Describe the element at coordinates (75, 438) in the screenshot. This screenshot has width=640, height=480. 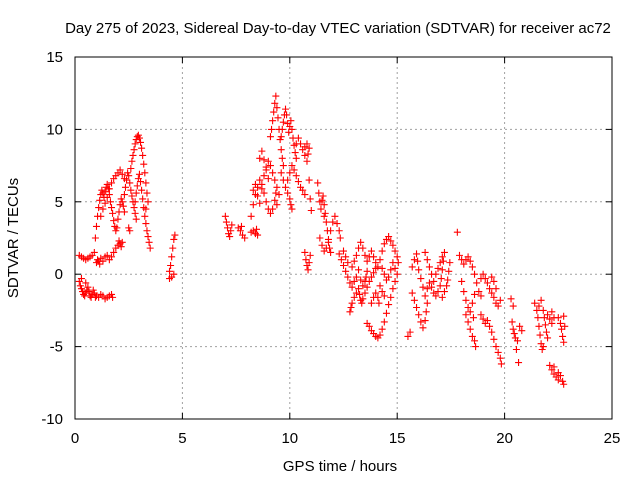
I see `x-tick-label: 0` at that location.